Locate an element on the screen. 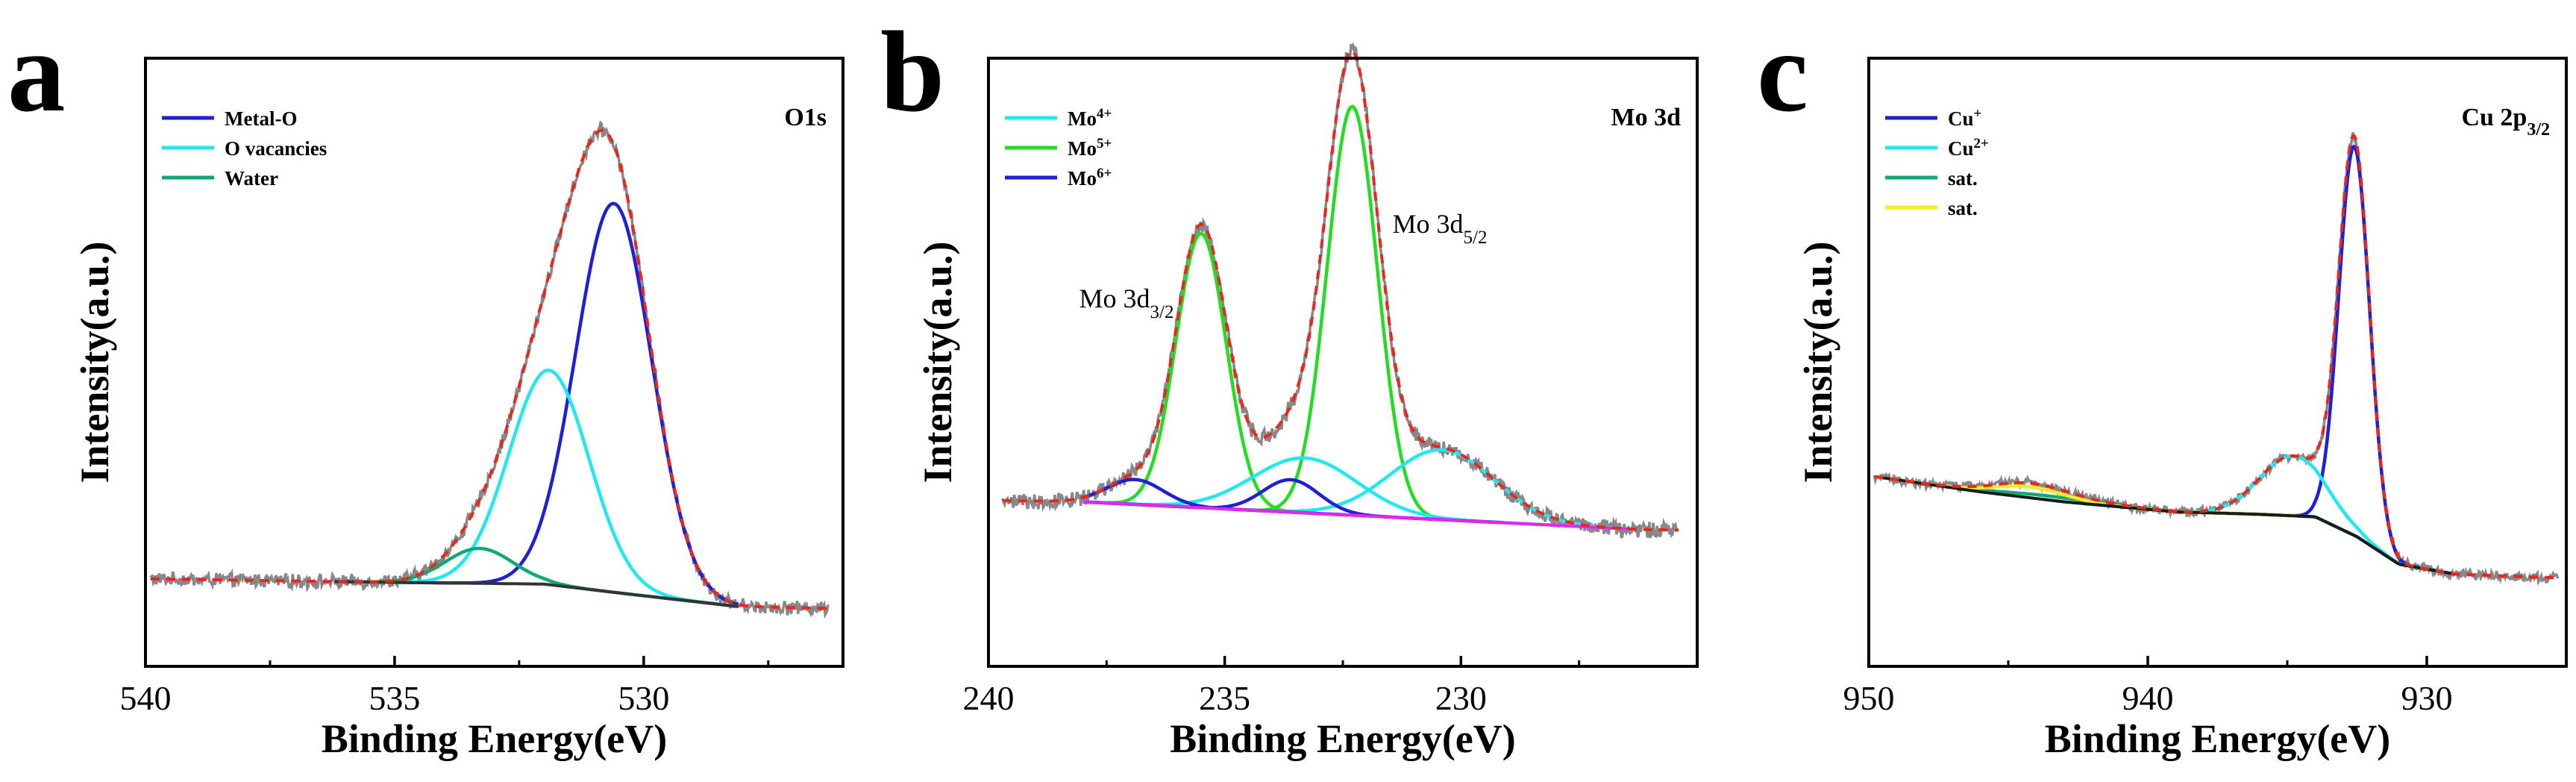 The image size is (2576, 782). x-tick-label: 950 is located at coordinates (1869, 698).